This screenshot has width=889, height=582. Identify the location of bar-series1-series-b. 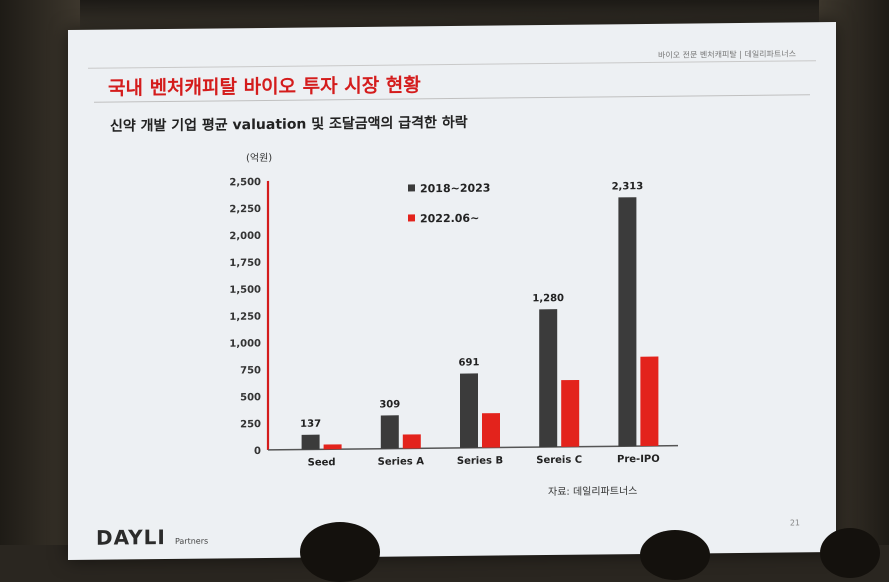
(469, 410).